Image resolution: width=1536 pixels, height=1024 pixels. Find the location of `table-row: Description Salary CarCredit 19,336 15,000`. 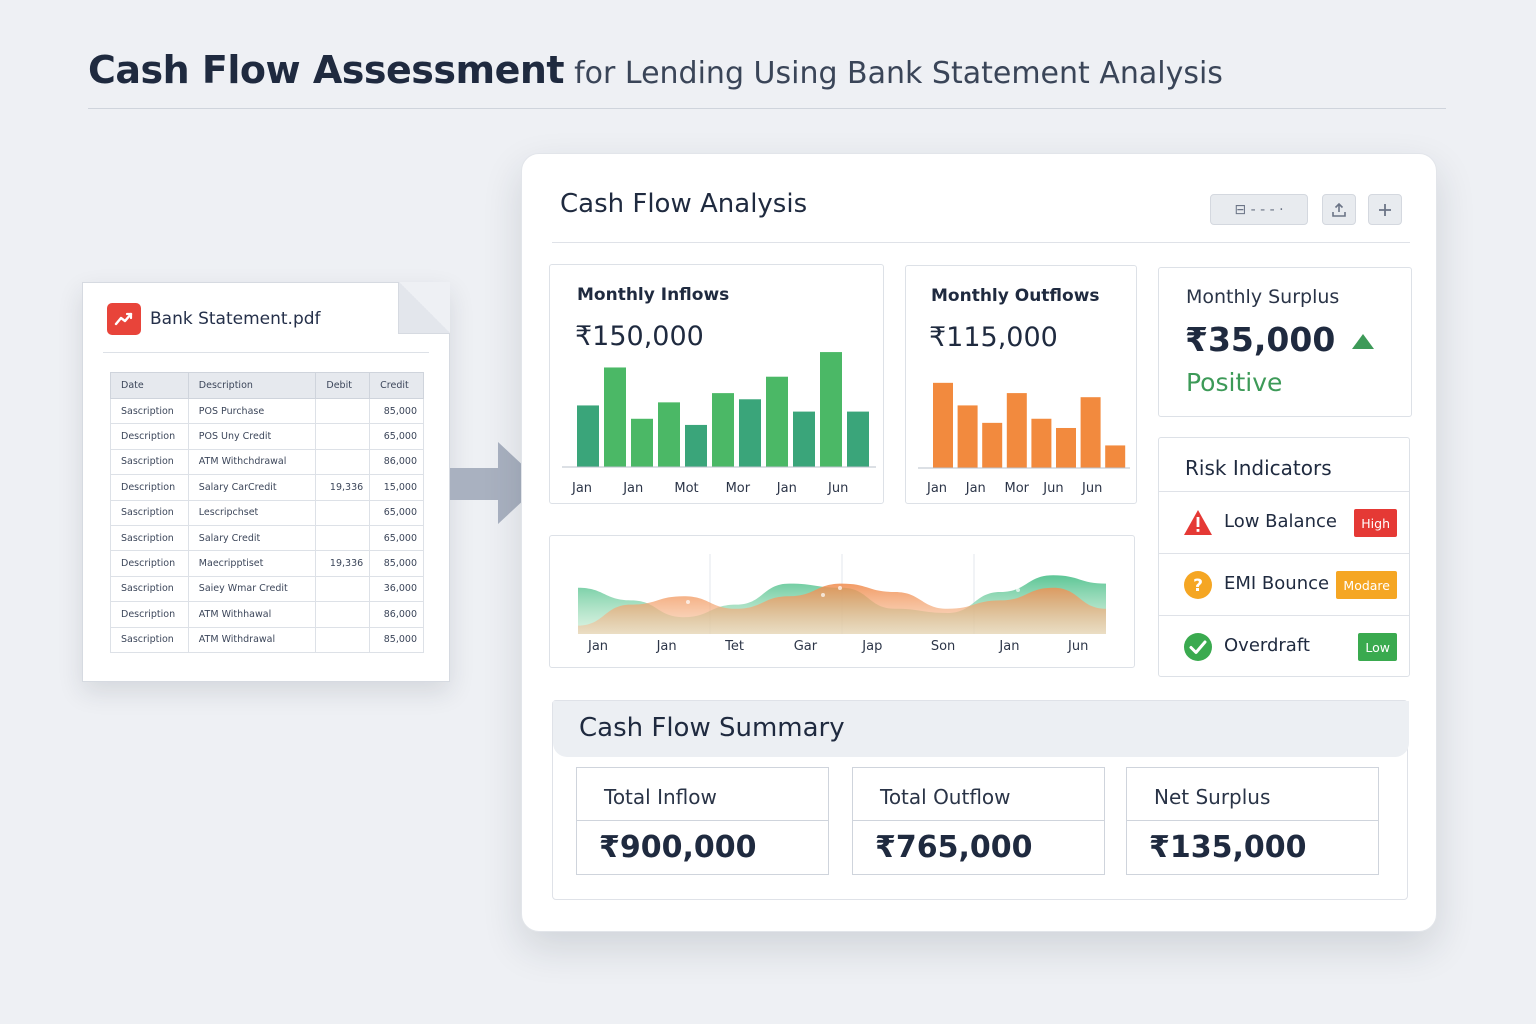

table-row: Description Salary CarCredit 19,336 15,000 is located at coordinates (267, 487).